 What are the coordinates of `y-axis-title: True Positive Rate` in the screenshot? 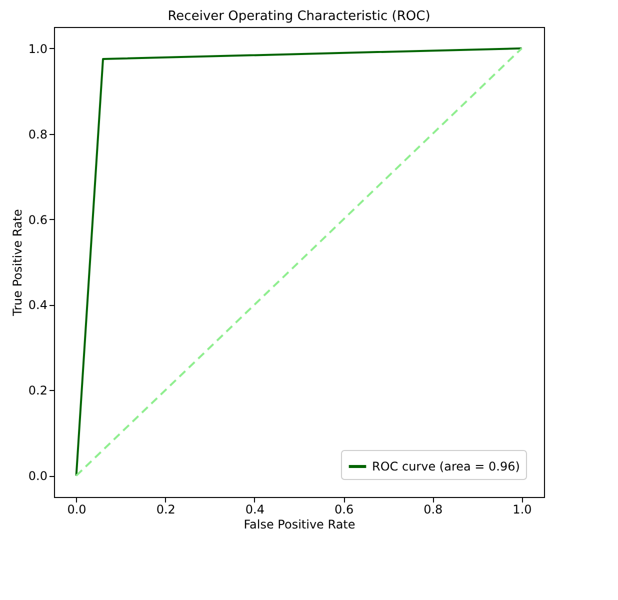 It's located at (17, 263).